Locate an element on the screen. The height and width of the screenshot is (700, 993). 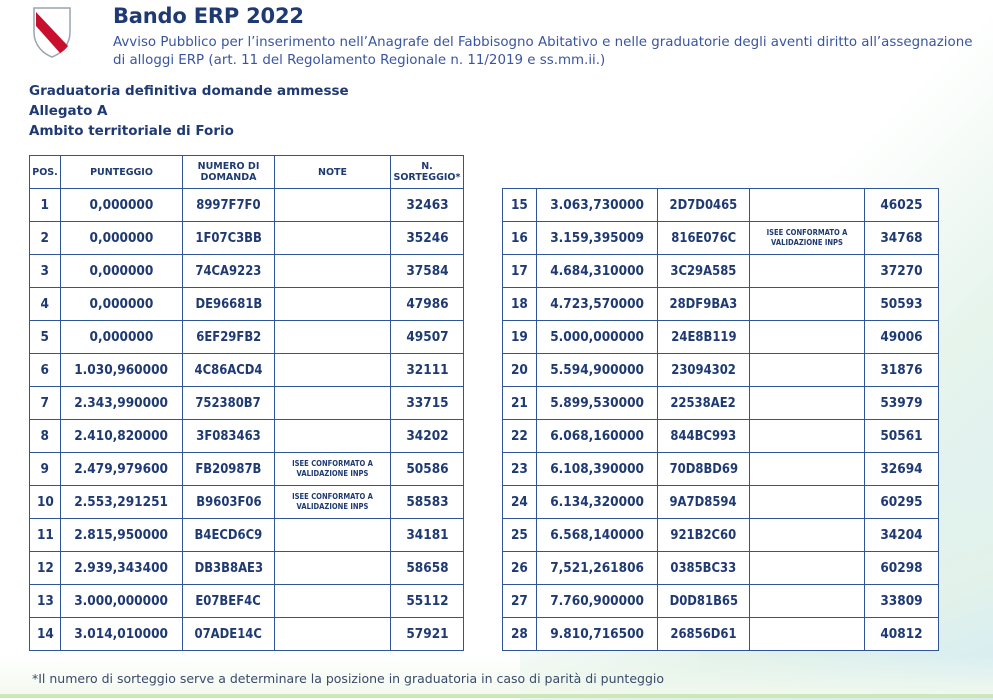
cell-punteggio-value: 2.815,950000 is located at coordinates (121, 535).